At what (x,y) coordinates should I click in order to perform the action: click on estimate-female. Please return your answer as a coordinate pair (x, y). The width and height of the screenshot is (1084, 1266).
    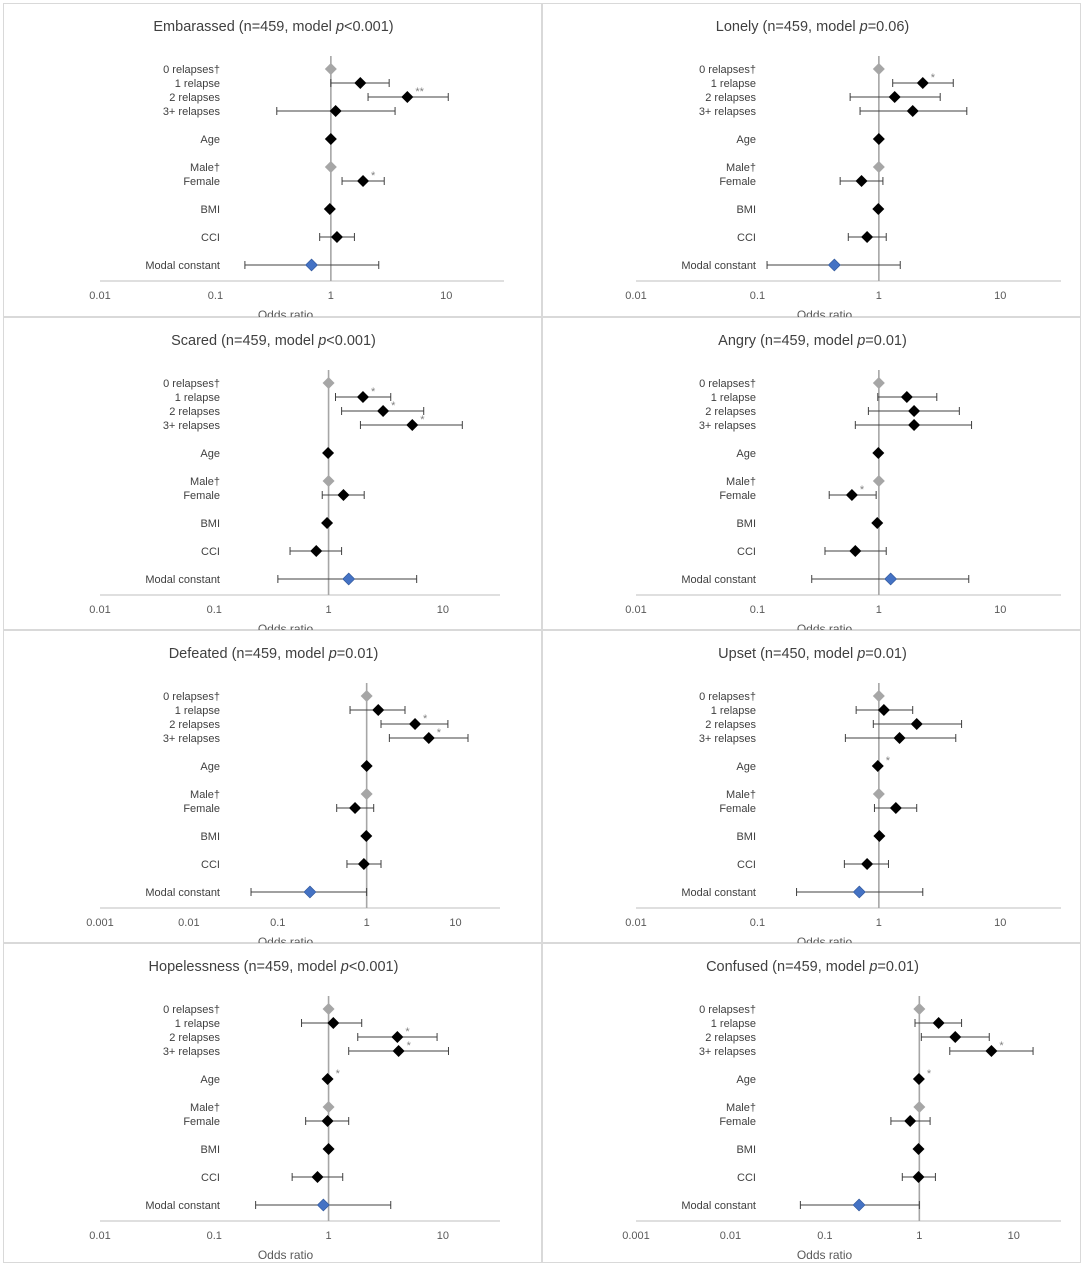
    Looking at the image, I should click on (327, 1121).